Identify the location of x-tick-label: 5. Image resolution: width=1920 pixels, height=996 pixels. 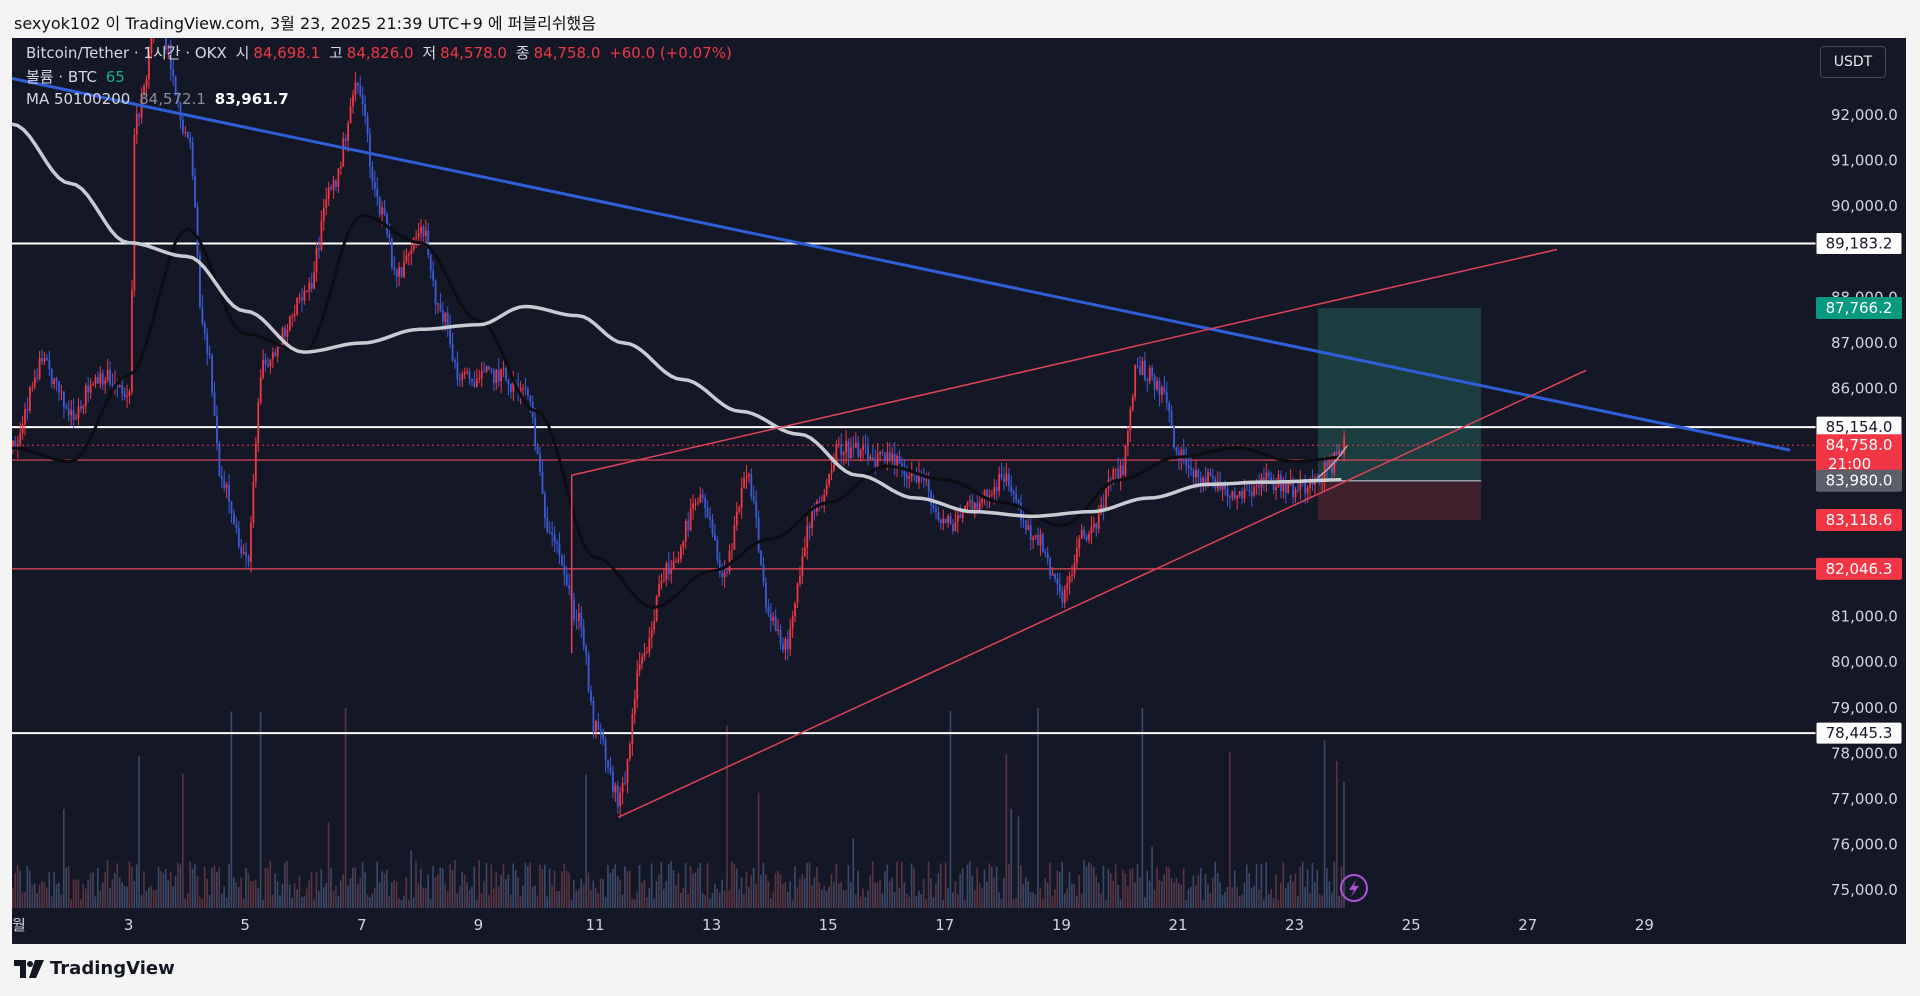
(245, 925).